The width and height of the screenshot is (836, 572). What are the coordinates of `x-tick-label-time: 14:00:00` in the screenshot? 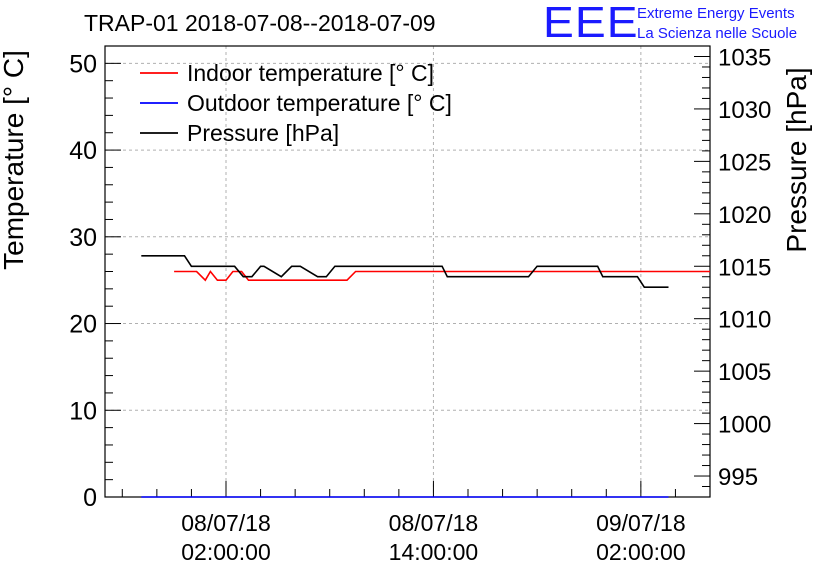 It's located at (434, 552).